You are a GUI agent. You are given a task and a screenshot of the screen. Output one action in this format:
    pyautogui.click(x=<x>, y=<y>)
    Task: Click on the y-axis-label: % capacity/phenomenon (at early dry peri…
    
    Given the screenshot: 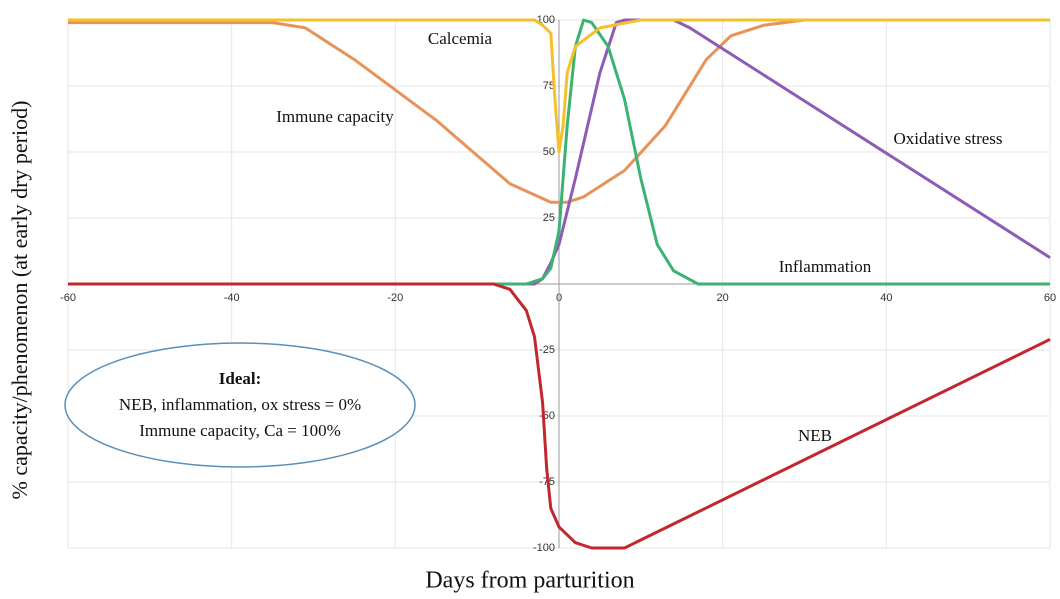 What is the action you would take?
    pyautogui.click(x=19, y=300)
    